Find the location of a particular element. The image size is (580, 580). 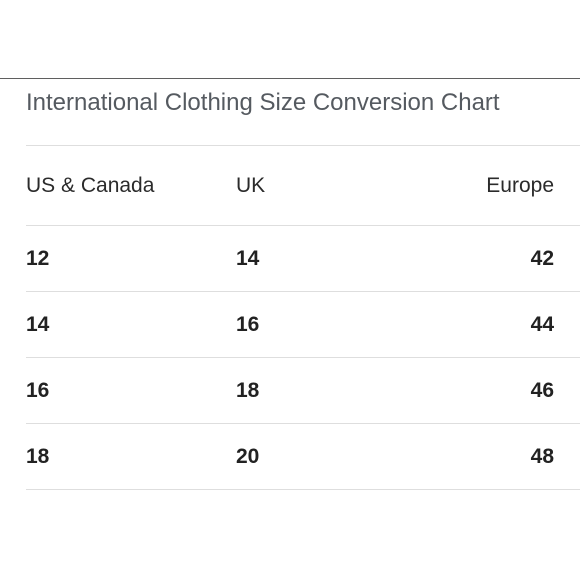

column-header-us-canada: US & Canada is located at coordinates (90, 185).